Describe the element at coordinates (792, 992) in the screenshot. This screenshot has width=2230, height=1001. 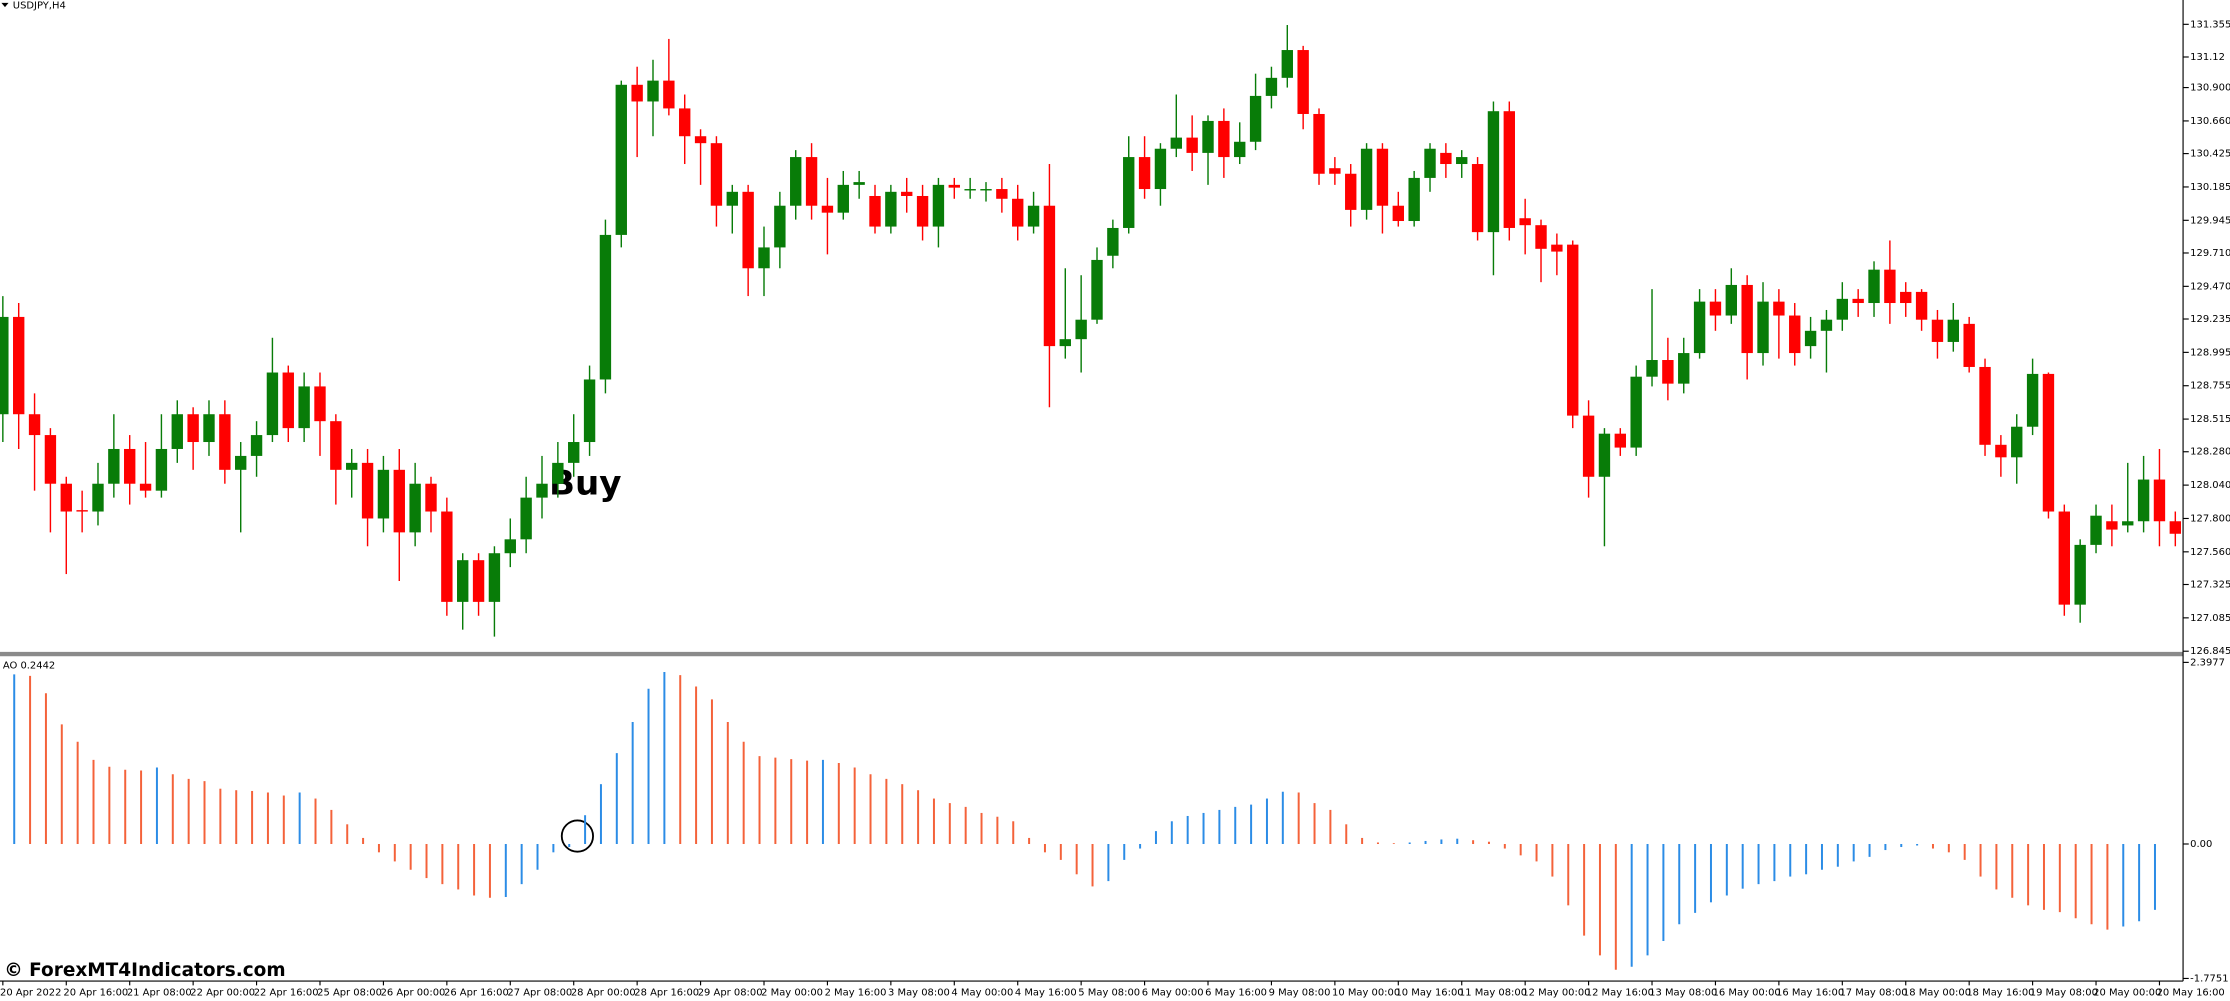
I see `x-tick-label: 2 May 00:00` at that location.